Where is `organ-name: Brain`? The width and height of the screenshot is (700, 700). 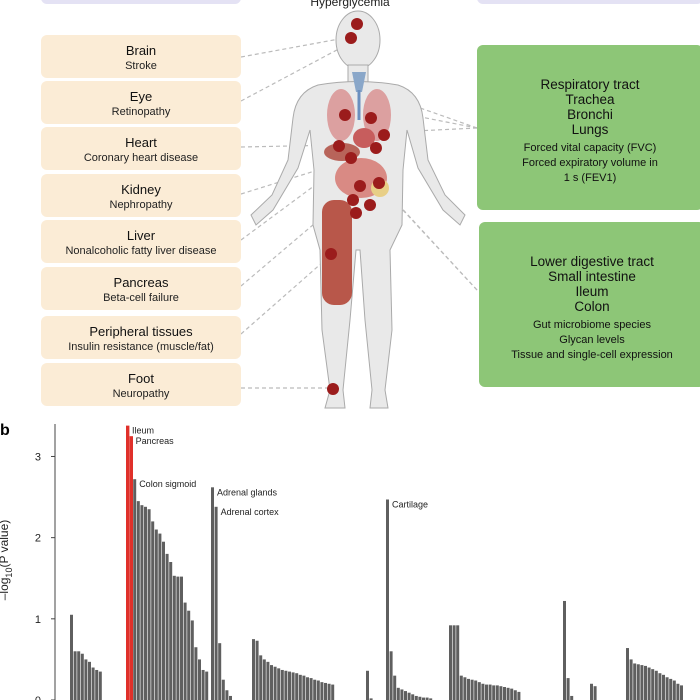 organ-name: Brain is located at coordinates (141, 50).